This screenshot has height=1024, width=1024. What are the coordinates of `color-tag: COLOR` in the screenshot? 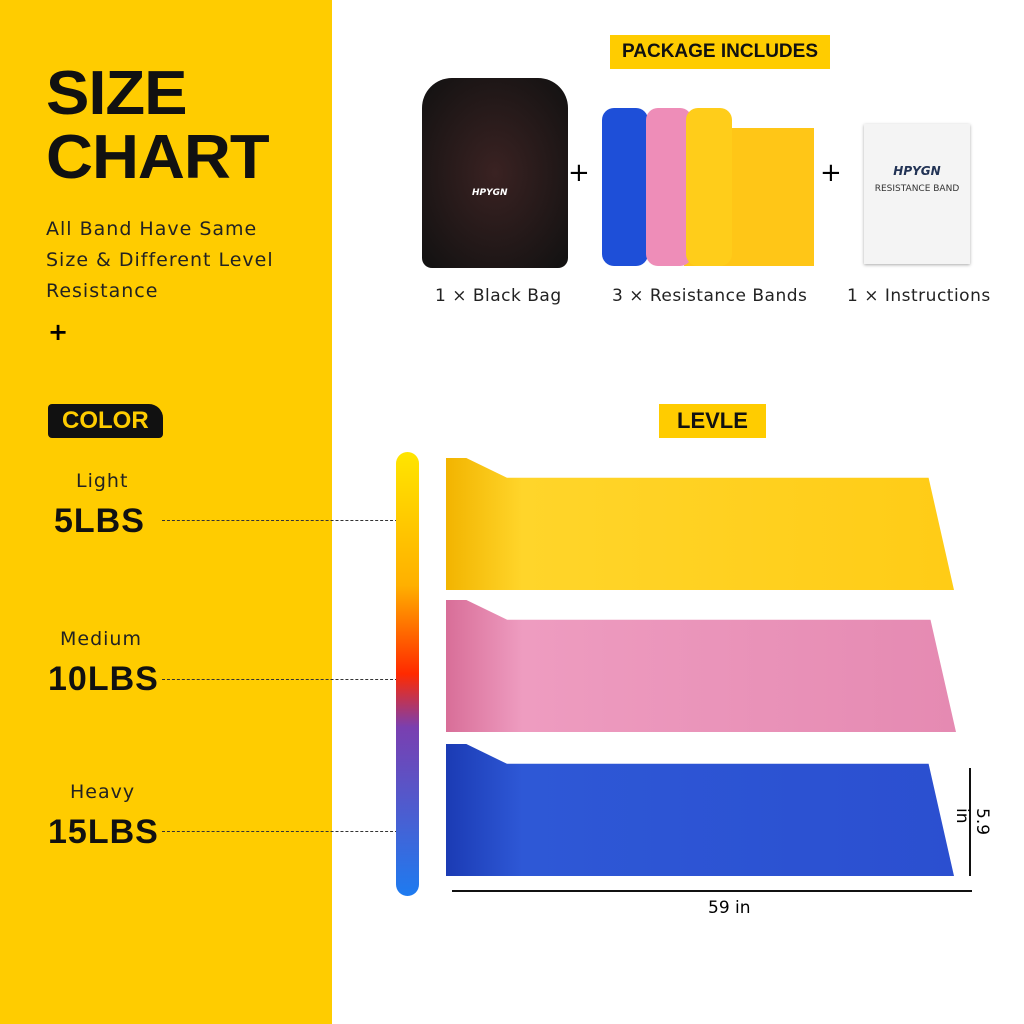 It's located at (105, 421).